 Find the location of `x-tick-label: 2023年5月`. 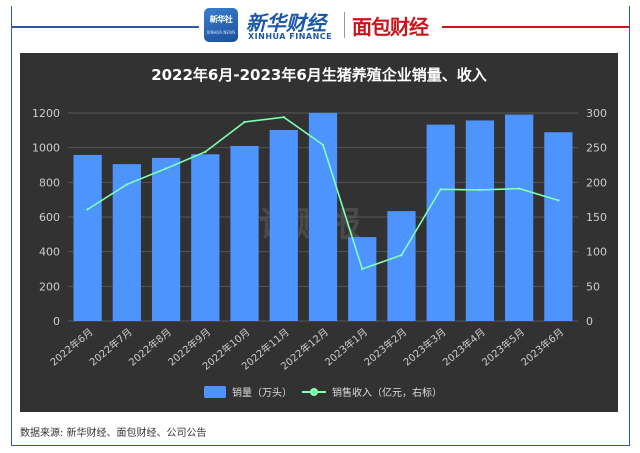

x-tick-label: 2023年5月 is located at coordinates (503, 346).